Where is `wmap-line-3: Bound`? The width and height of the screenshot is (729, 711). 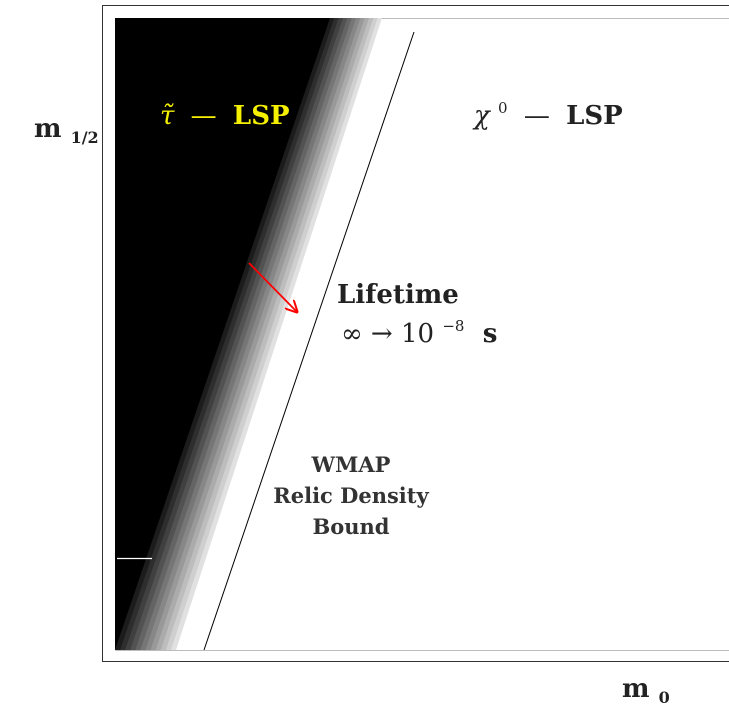
wmap-line-3: Bound is located at coordinates (351, 526).